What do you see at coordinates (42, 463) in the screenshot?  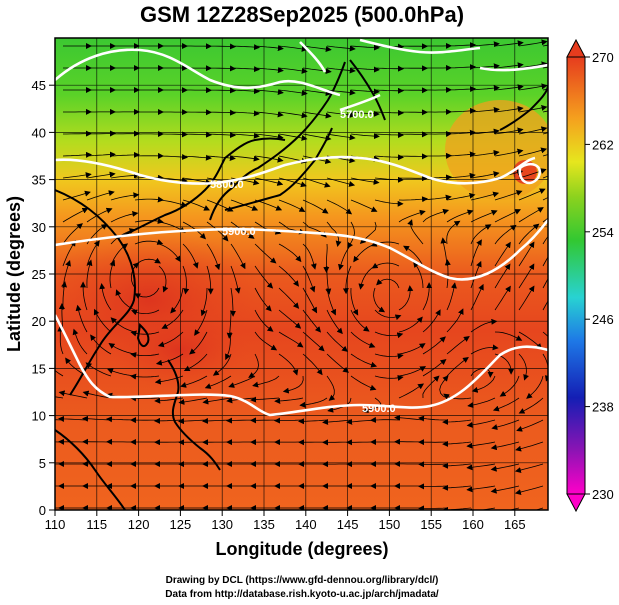 I see `y-tick-label: 5` at bounding box center [42, 463].